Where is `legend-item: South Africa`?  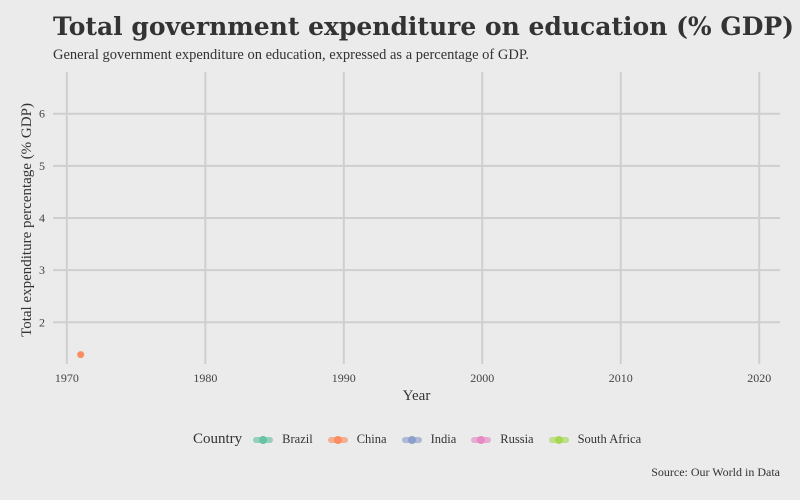
legend-item: South Africa is located at coordinates (595, 439).